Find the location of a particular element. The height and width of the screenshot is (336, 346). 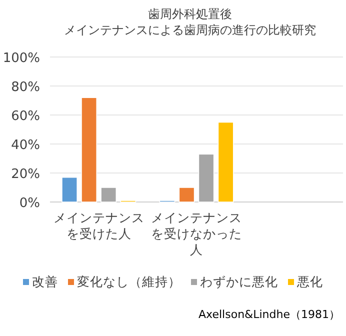

y-tick-label: 80% is located at coordinates (25, 87).